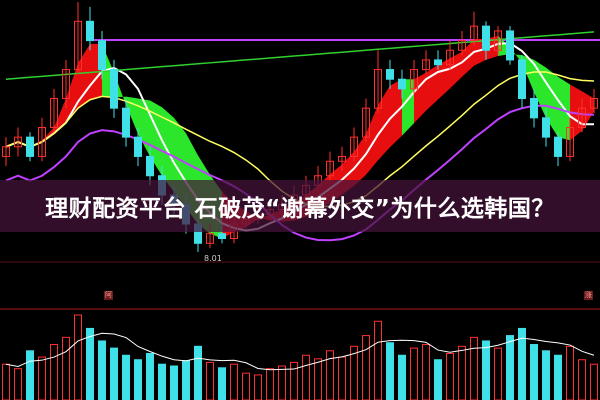 This screenshot has height=400, width=600. Describe the element at coordinates (213, 258) in the screenshot. I see `low-price-label: 8.01` at that location.